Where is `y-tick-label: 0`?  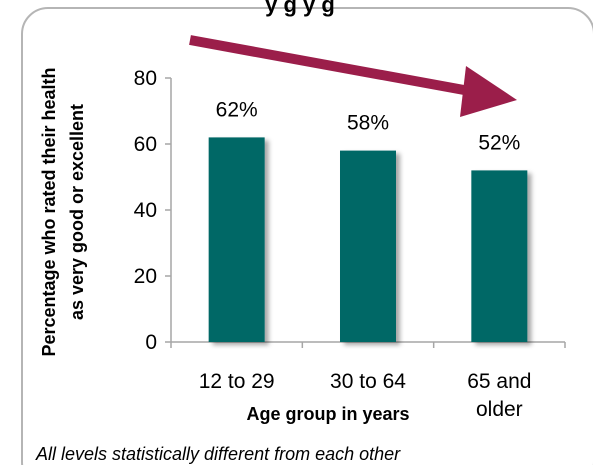 y-tick-label: 0 is located at coordinates (151, 342).